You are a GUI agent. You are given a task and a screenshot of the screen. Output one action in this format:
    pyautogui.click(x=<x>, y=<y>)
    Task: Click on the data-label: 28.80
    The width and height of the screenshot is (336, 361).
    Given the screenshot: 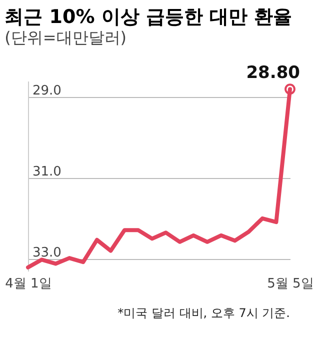 What is the action you would take?
    pyautogui.click(x=273, y=73)
    